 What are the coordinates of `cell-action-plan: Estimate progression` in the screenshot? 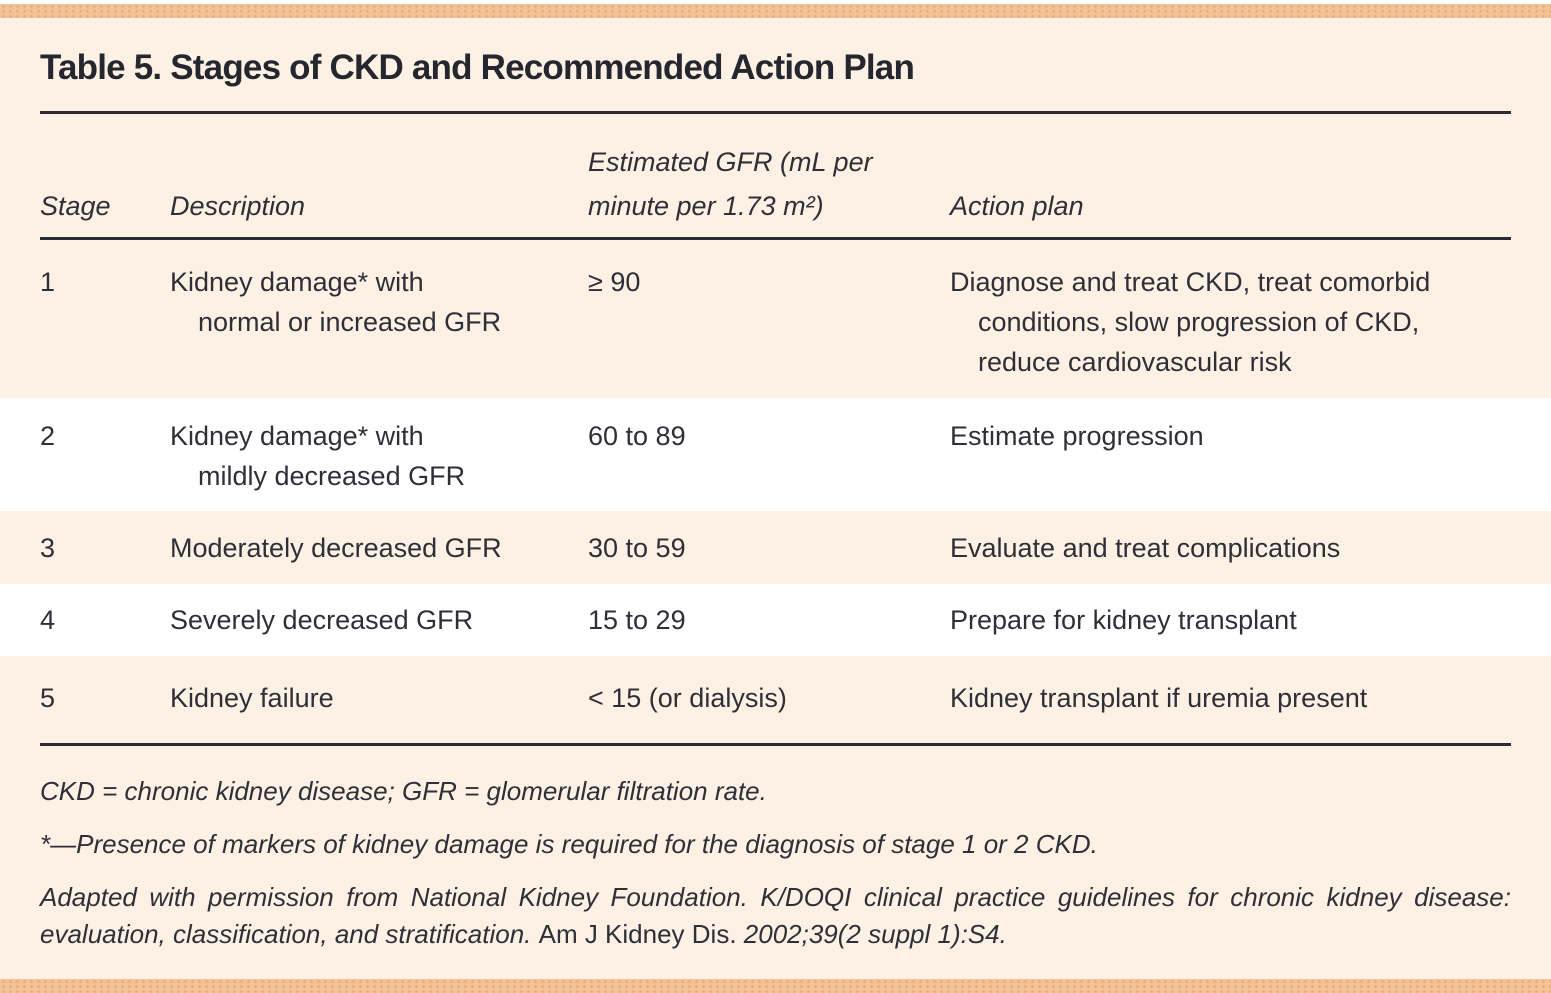 It's located at (1077, 436).